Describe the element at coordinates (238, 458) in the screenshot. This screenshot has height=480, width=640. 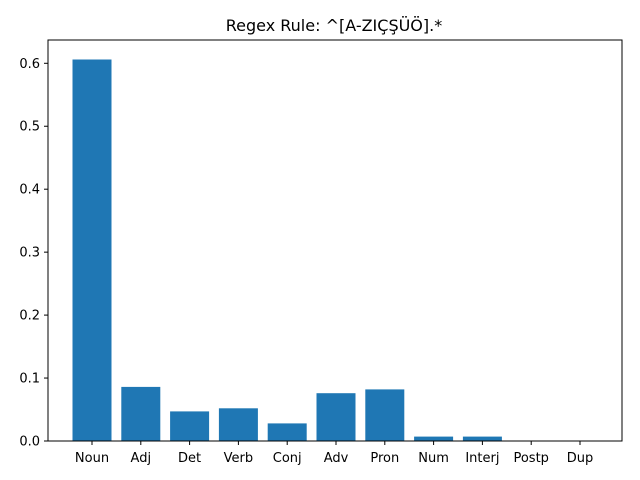
I see `x-tick-label: Verb` at that location.